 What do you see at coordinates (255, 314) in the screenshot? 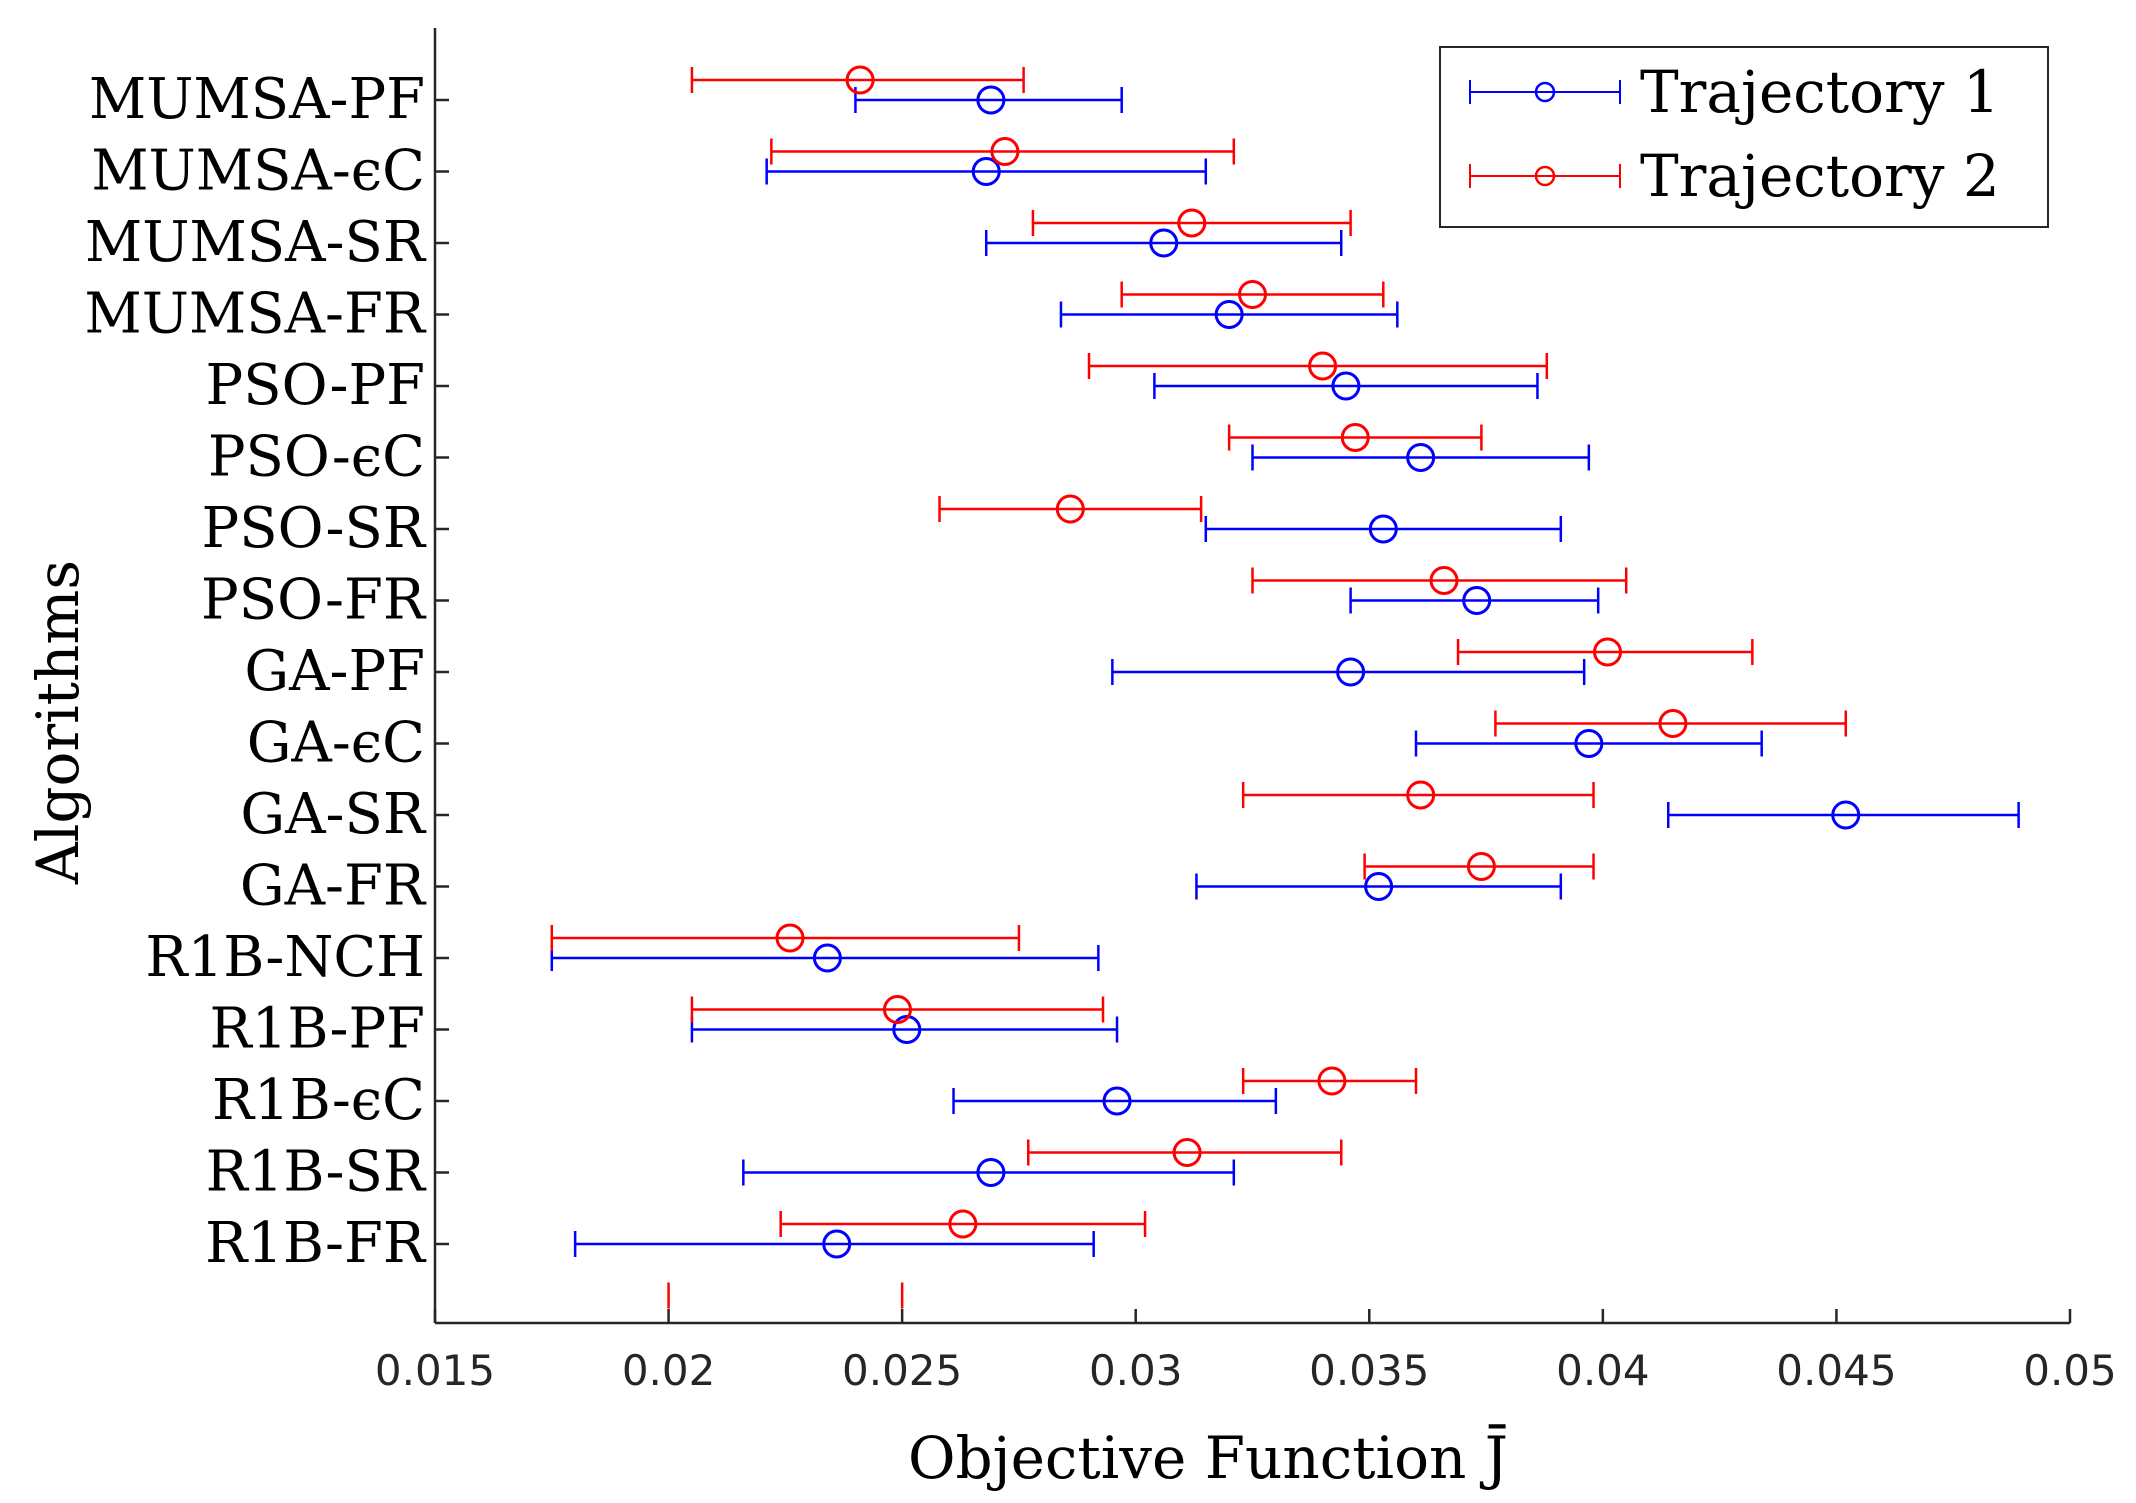
I see `y-tick-label: MUMSA-FR` at bounding box center [255, 314].